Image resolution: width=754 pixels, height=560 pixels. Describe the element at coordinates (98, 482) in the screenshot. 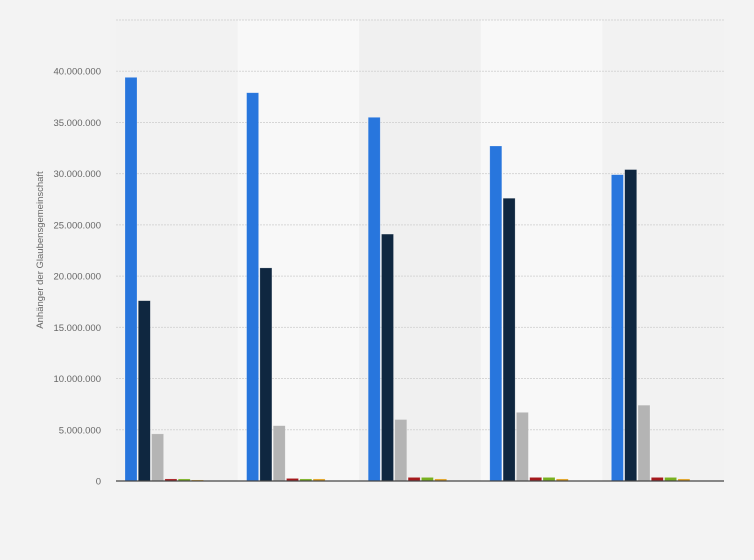

I see `y-tick-label: 0` at that location.